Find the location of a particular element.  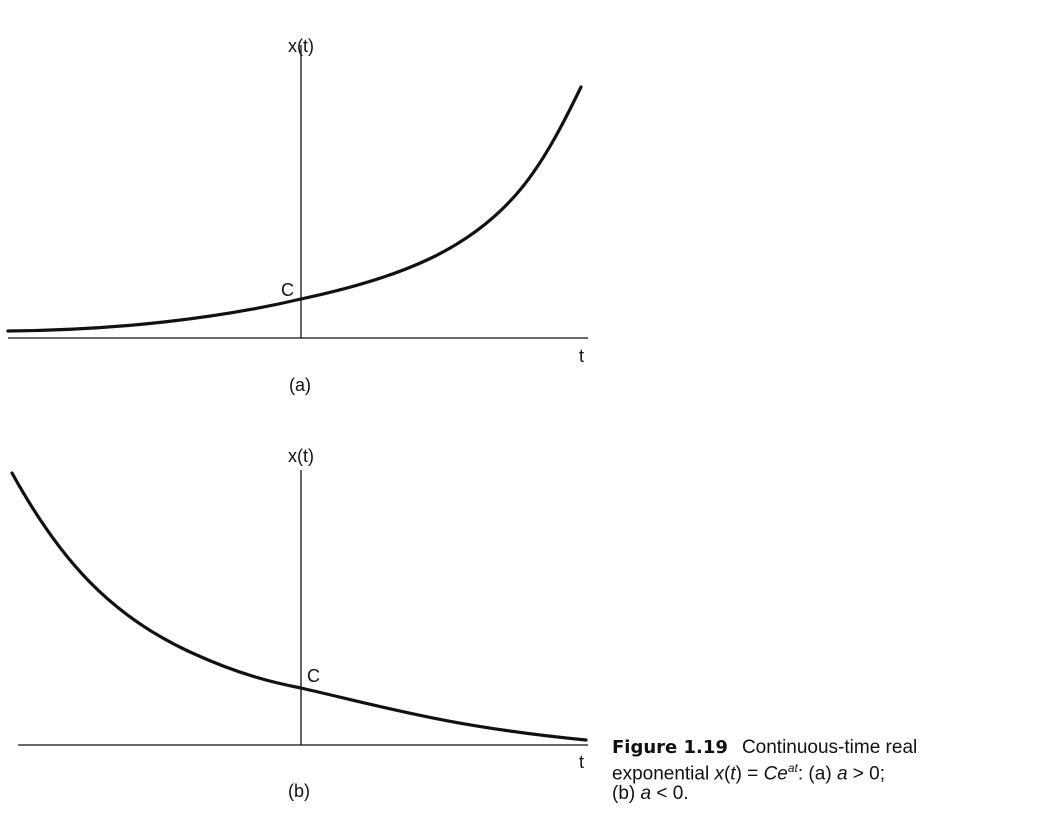

panel-b-xlabel: t is located at coordinates (581, 762).